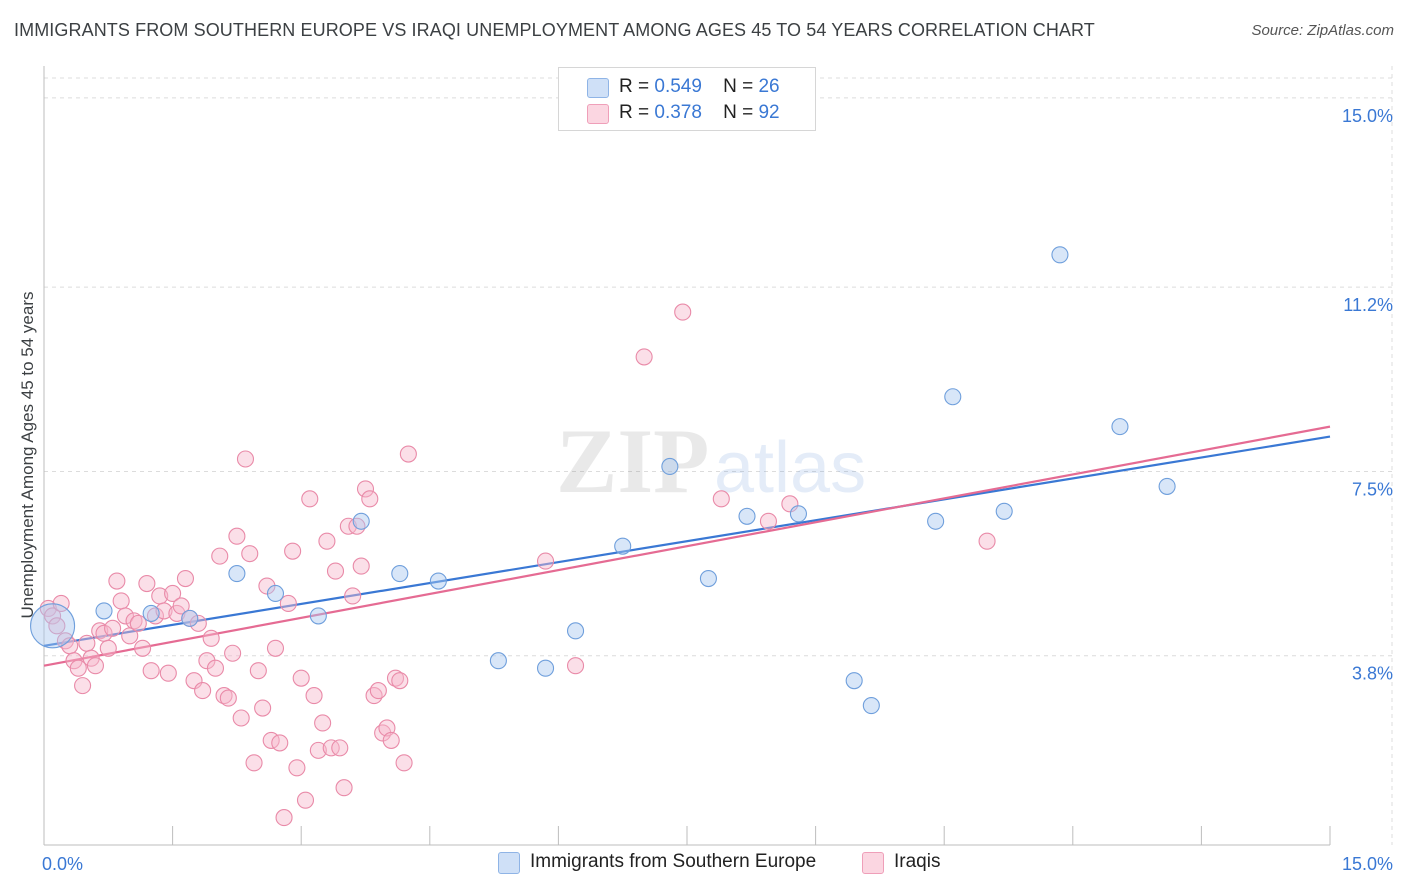 The width and height of the screenshot is (1406, 892). I want to click on y-tick-label: 11.2%, so click(1368, 305).